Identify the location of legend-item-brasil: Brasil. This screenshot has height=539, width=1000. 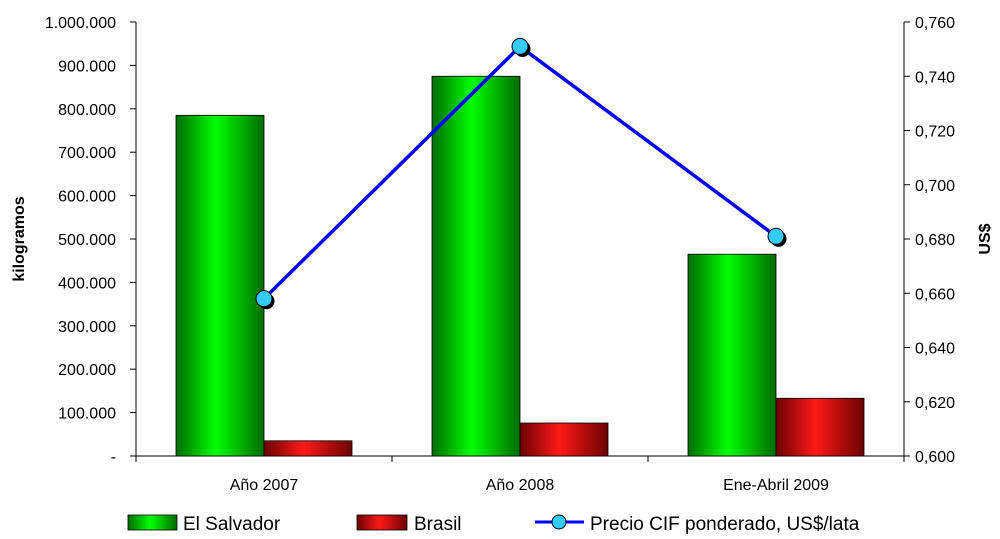
(409, 524).